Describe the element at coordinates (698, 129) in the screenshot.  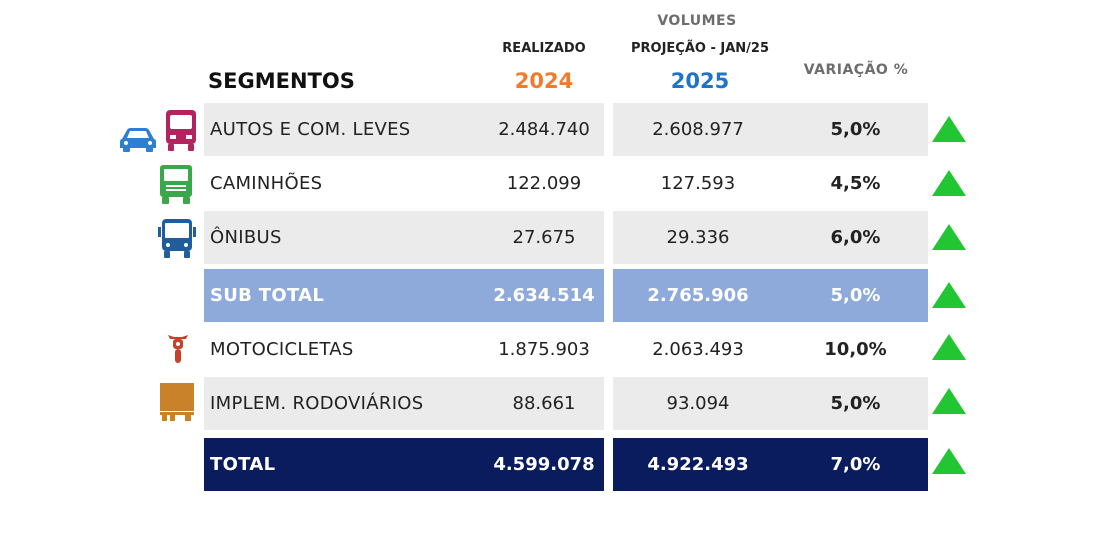
I see `value-2025: 2.608.977` at that location.